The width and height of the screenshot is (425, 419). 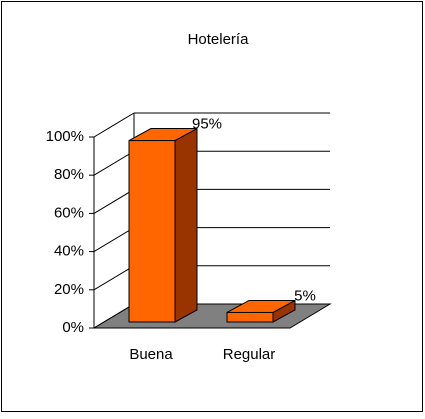 What do you see at coordinates (219, 39) in the screenshot?
I see `chart-title: Hotelería` at bounding box center [219, 39].